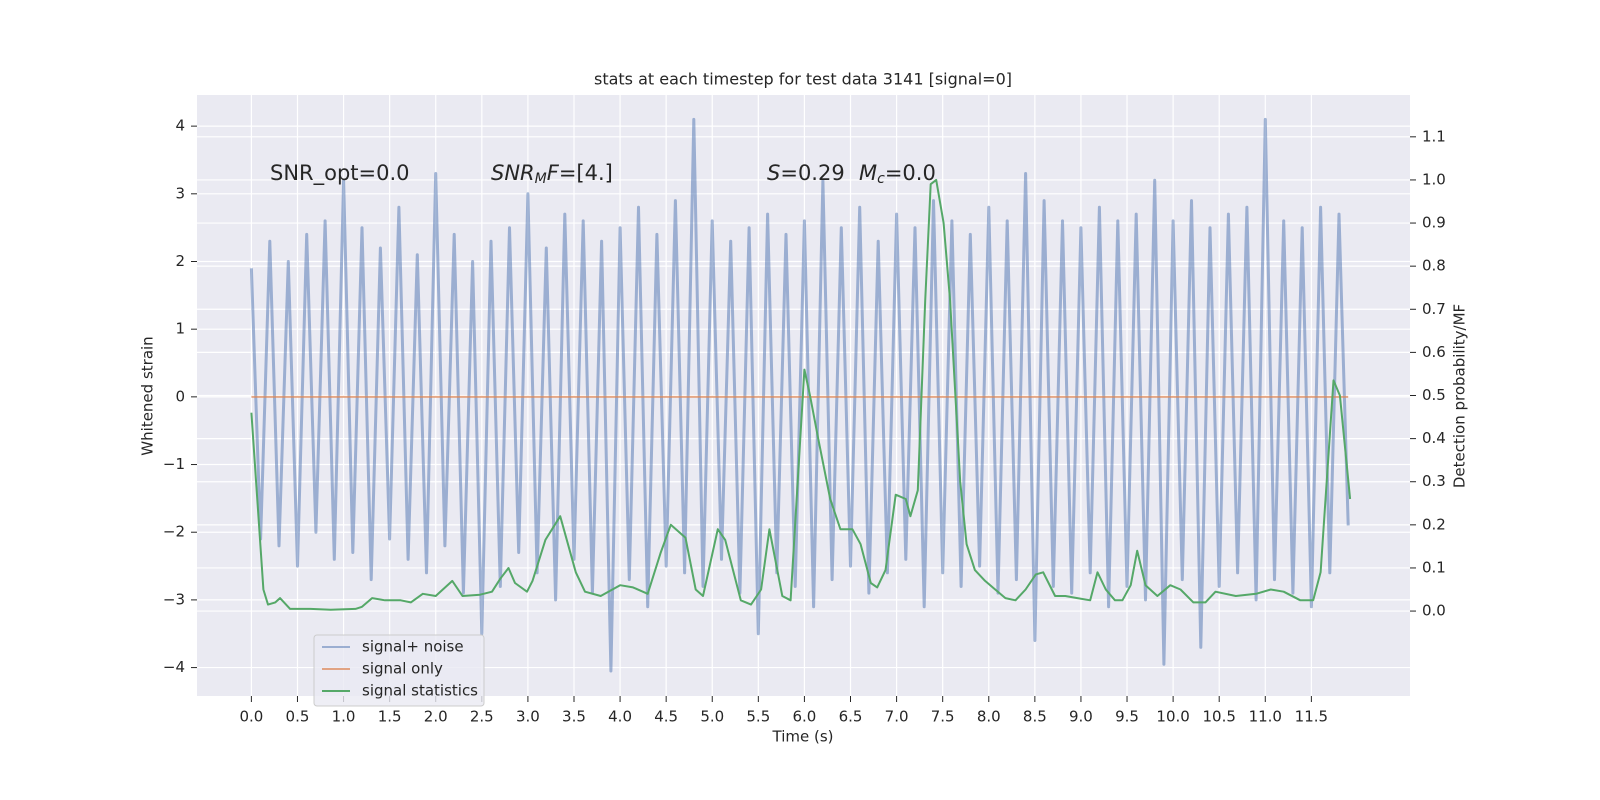 The width and height of the screenshot is (1600, 800). What do you see at coordinates (180, 396) in the screenshot?
I see `y-tick-label: 0` at bounding box center [180, 396].